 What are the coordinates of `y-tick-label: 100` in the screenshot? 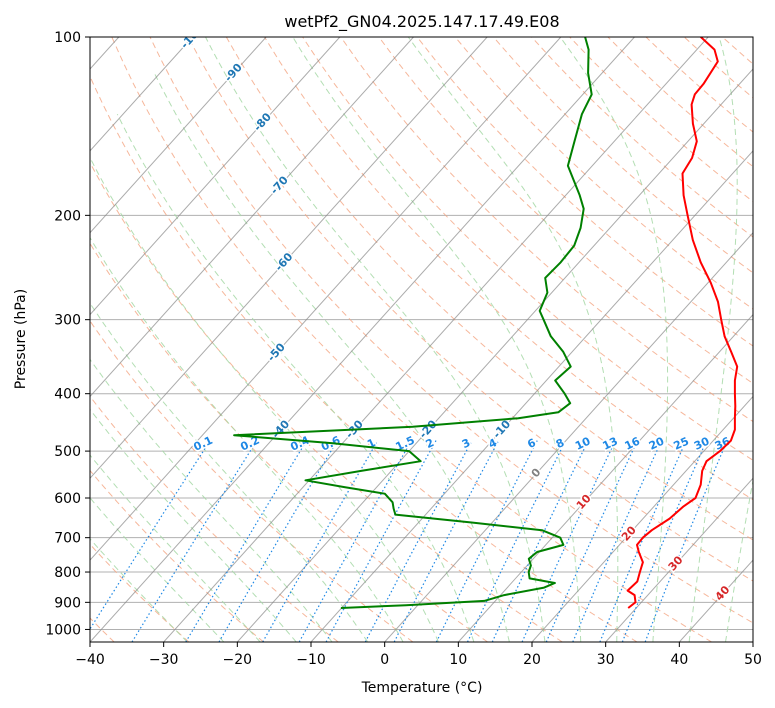 It's located at (67, 38).